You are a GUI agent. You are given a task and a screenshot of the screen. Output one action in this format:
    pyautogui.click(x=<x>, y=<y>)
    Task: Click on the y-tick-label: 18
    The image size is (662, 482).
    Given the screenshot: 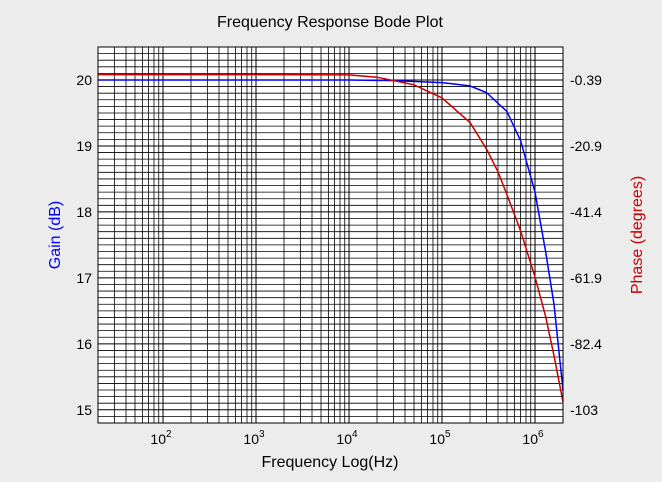 What is the action you would take?
    pyautogui.click(x=84, y=212)
    